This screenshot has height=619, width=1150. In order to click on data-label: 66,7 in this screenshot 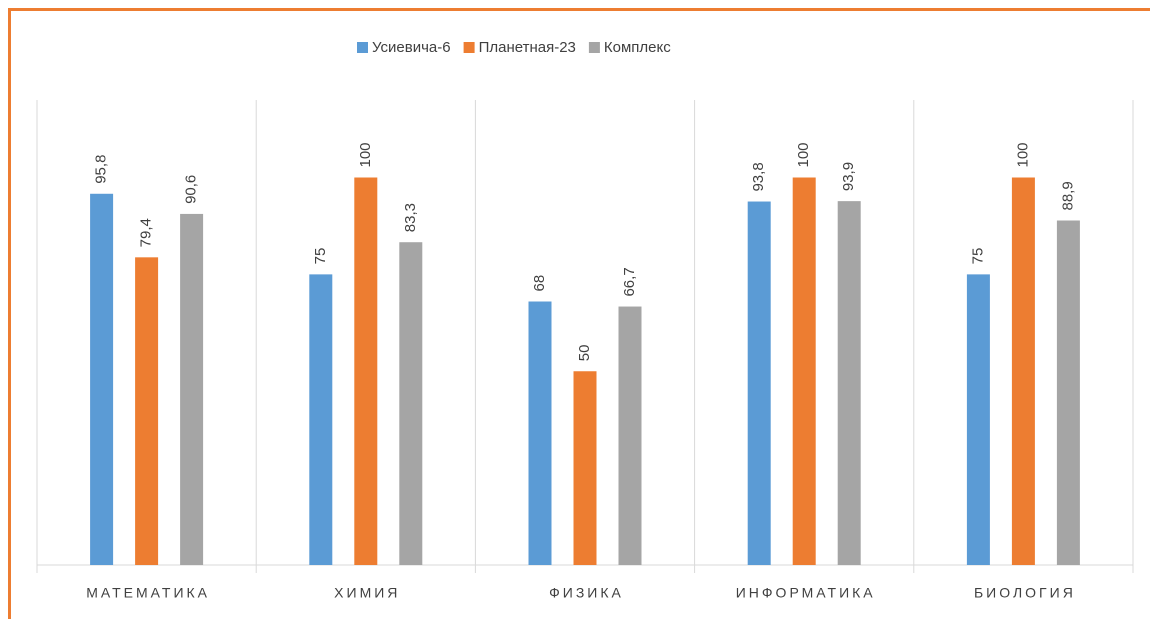, I will do `click(629, 281)`.